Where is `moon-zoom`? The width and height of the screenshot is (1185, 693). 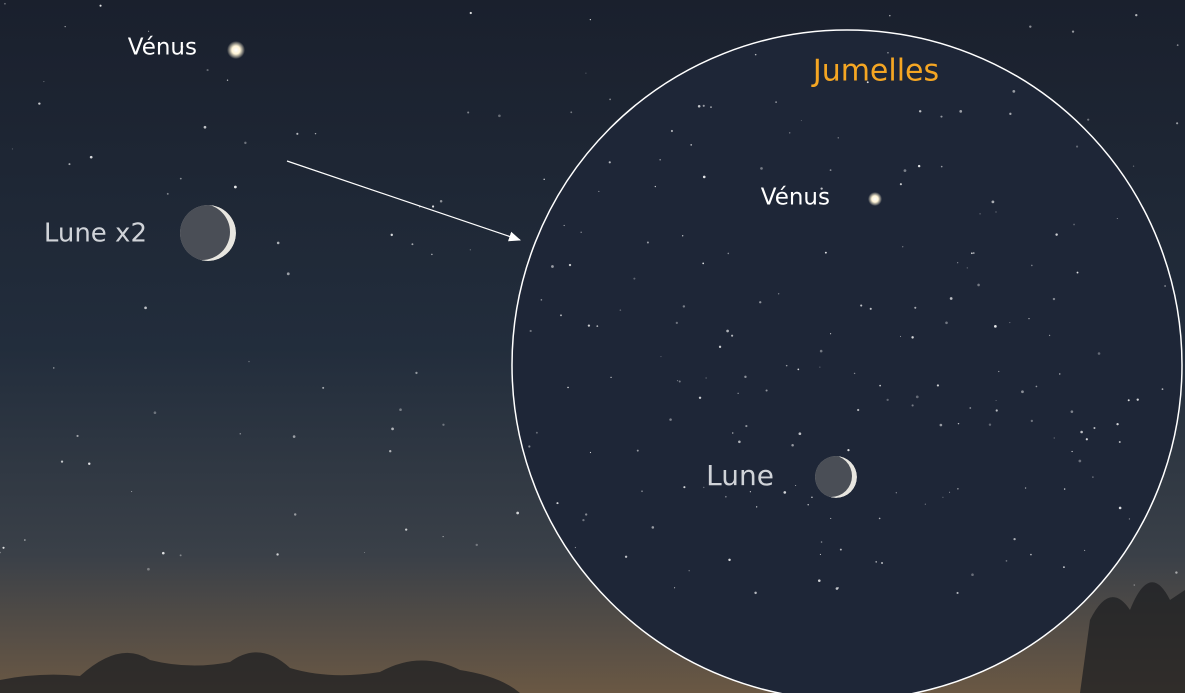
moon-zoom is located at coordinates (836, 477).